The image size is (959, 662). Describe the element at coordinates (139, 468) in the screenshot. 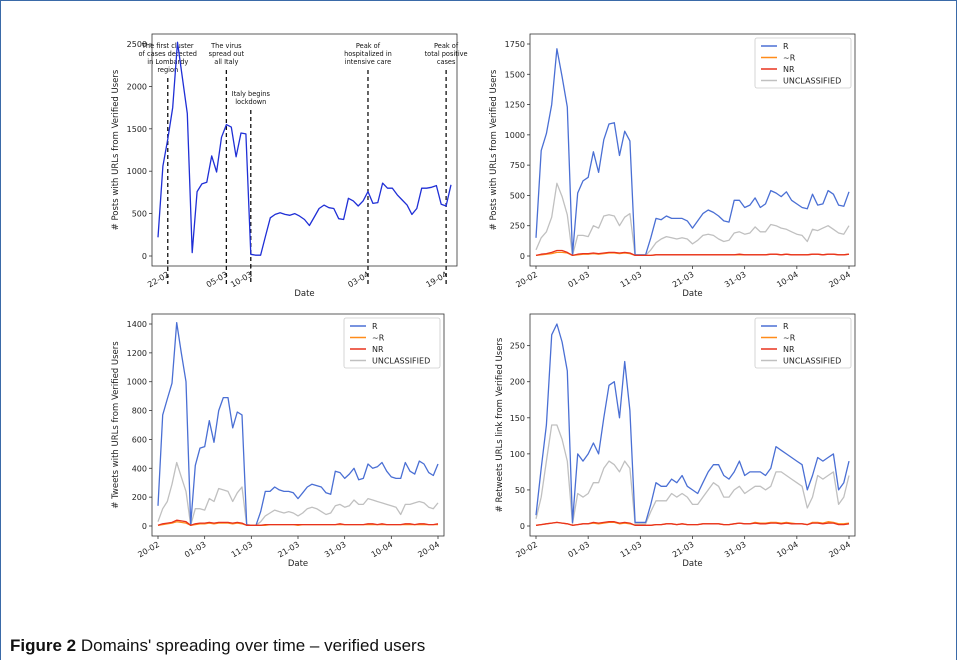

I see `y-tick-label: 400` at that location.